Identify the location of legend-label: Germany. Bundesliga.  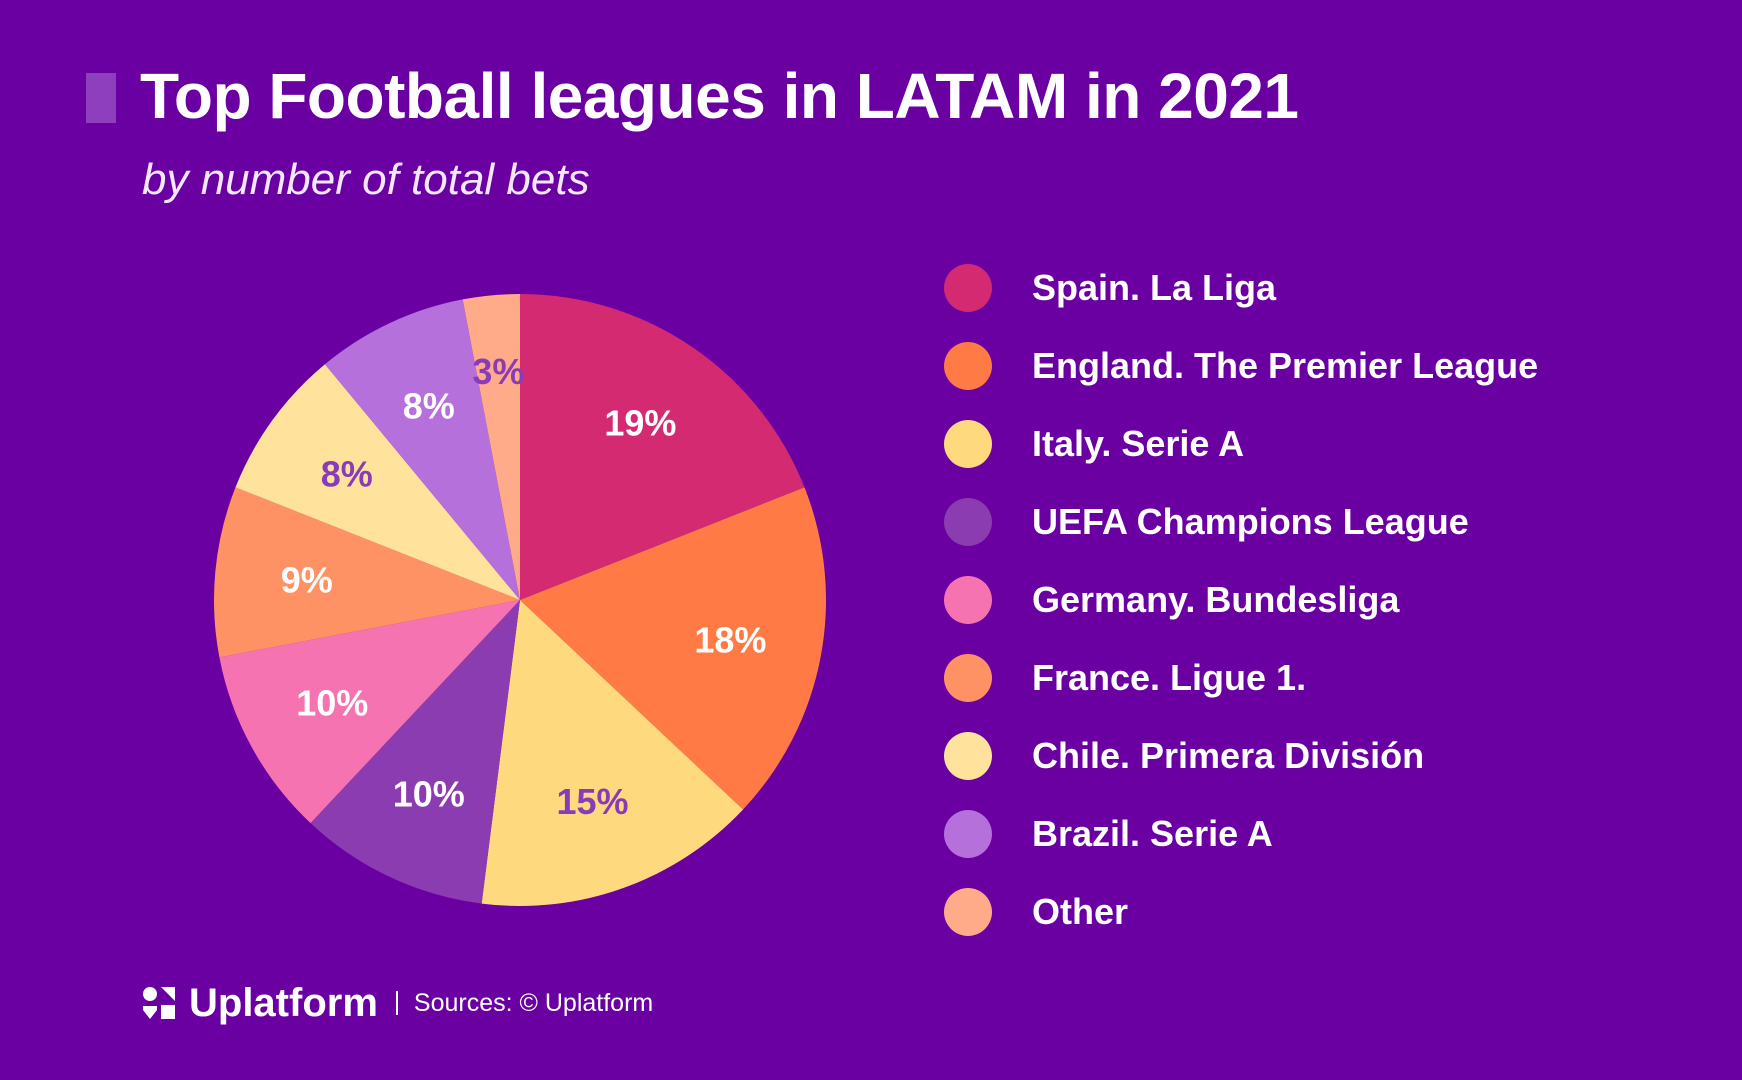
(1216, 599).